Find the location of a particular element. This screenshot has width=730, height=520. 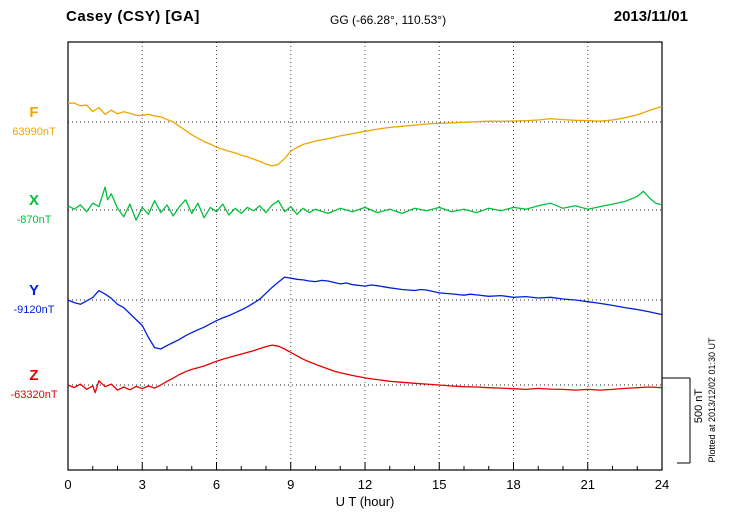

component-label-y: Y is located at coordinates (33, 290).